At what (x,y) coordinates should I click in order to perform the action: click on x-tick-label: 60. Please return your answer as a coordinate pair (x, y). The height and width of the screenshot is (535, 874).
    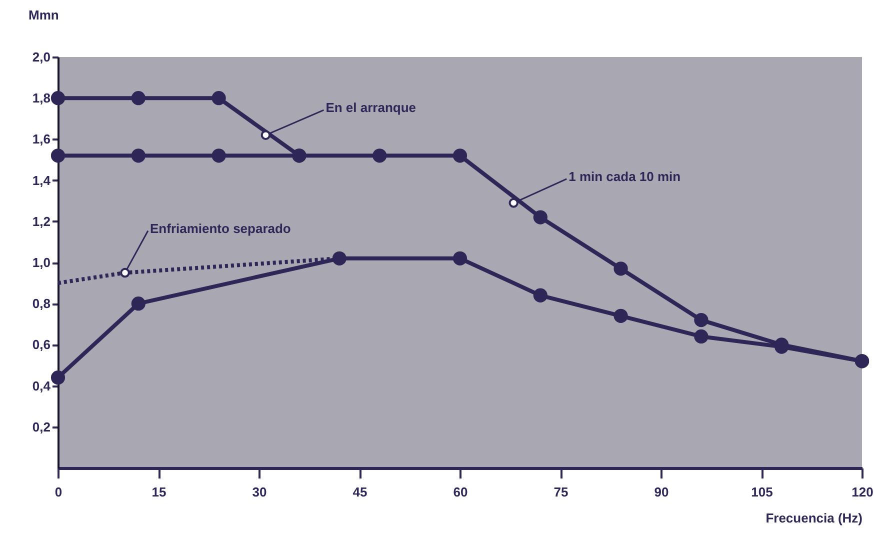
    Looking at the image, I should click on (460, 492).